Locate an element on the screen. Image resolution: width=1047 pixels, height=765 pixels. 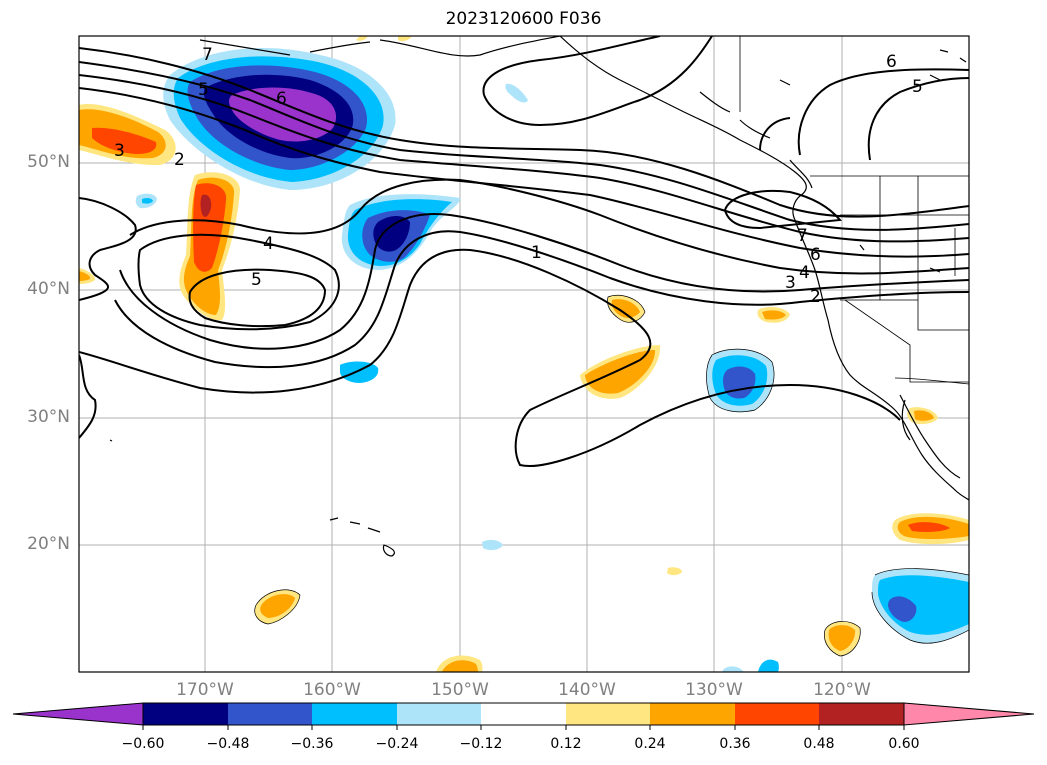
contour-trough-b is located at coordinates (598, 81).